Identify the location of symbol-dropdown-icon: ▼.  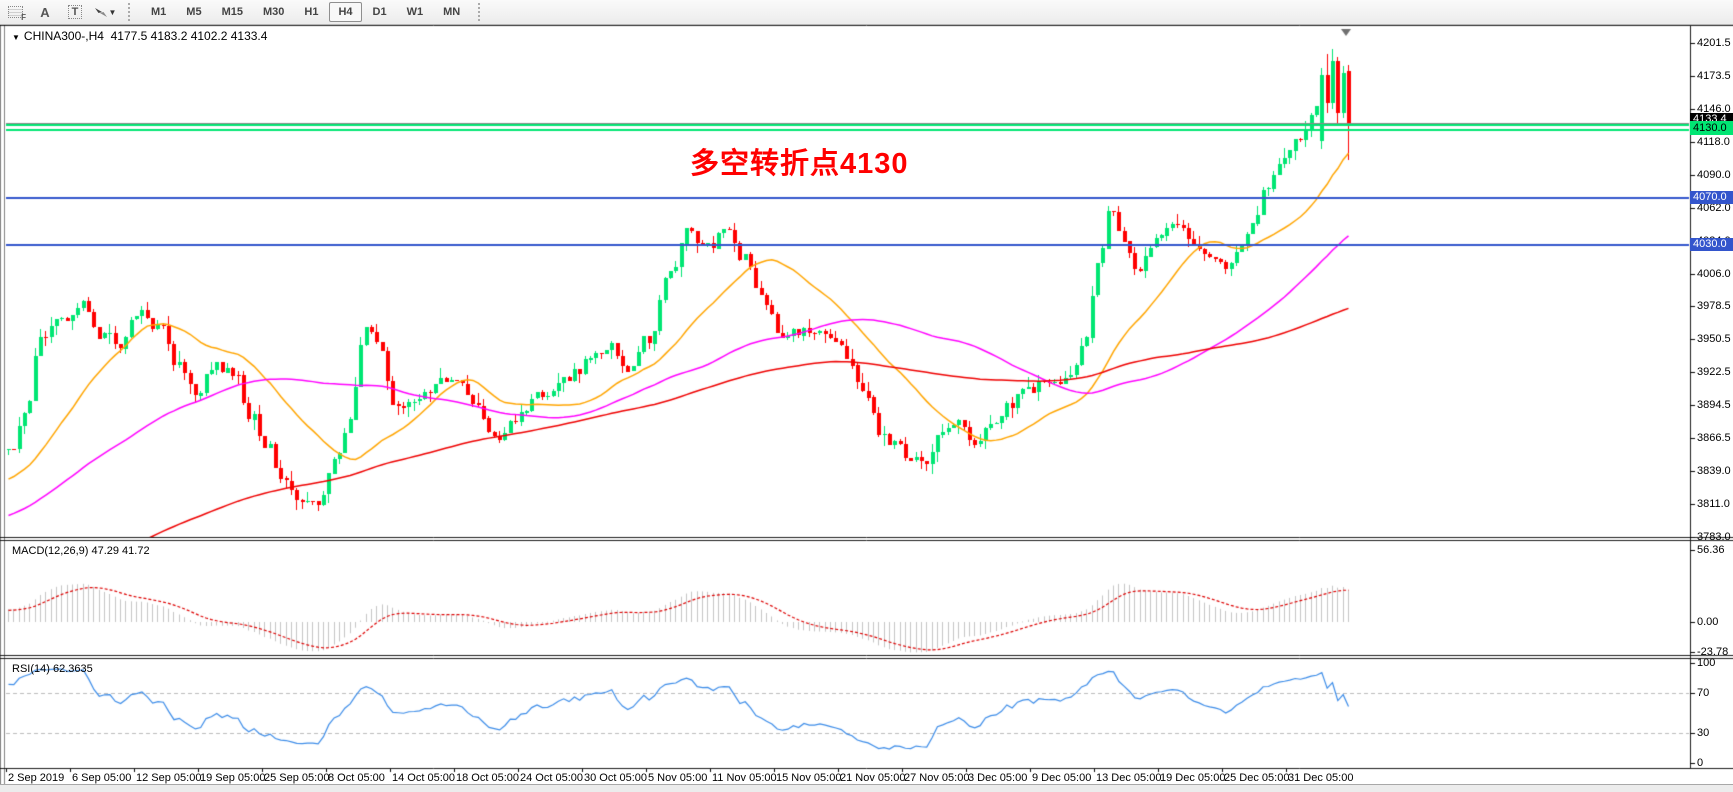
(16, 37).